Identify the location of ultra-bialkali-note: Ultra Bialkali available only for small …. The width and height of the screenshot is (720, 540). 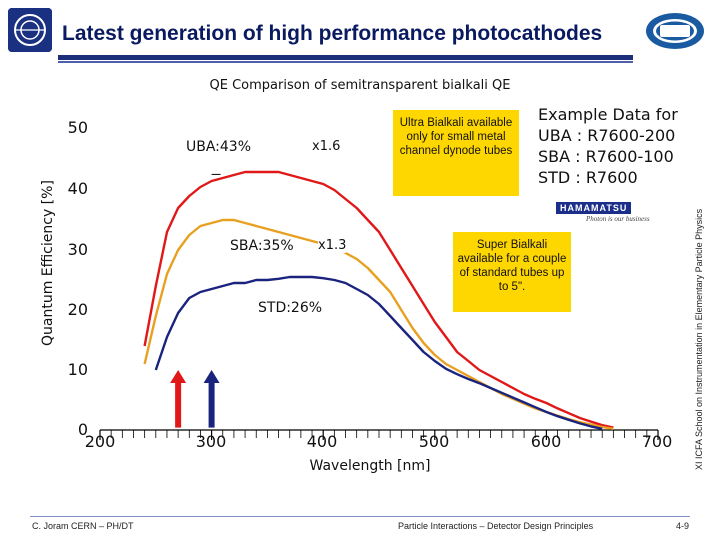
(456, 153).